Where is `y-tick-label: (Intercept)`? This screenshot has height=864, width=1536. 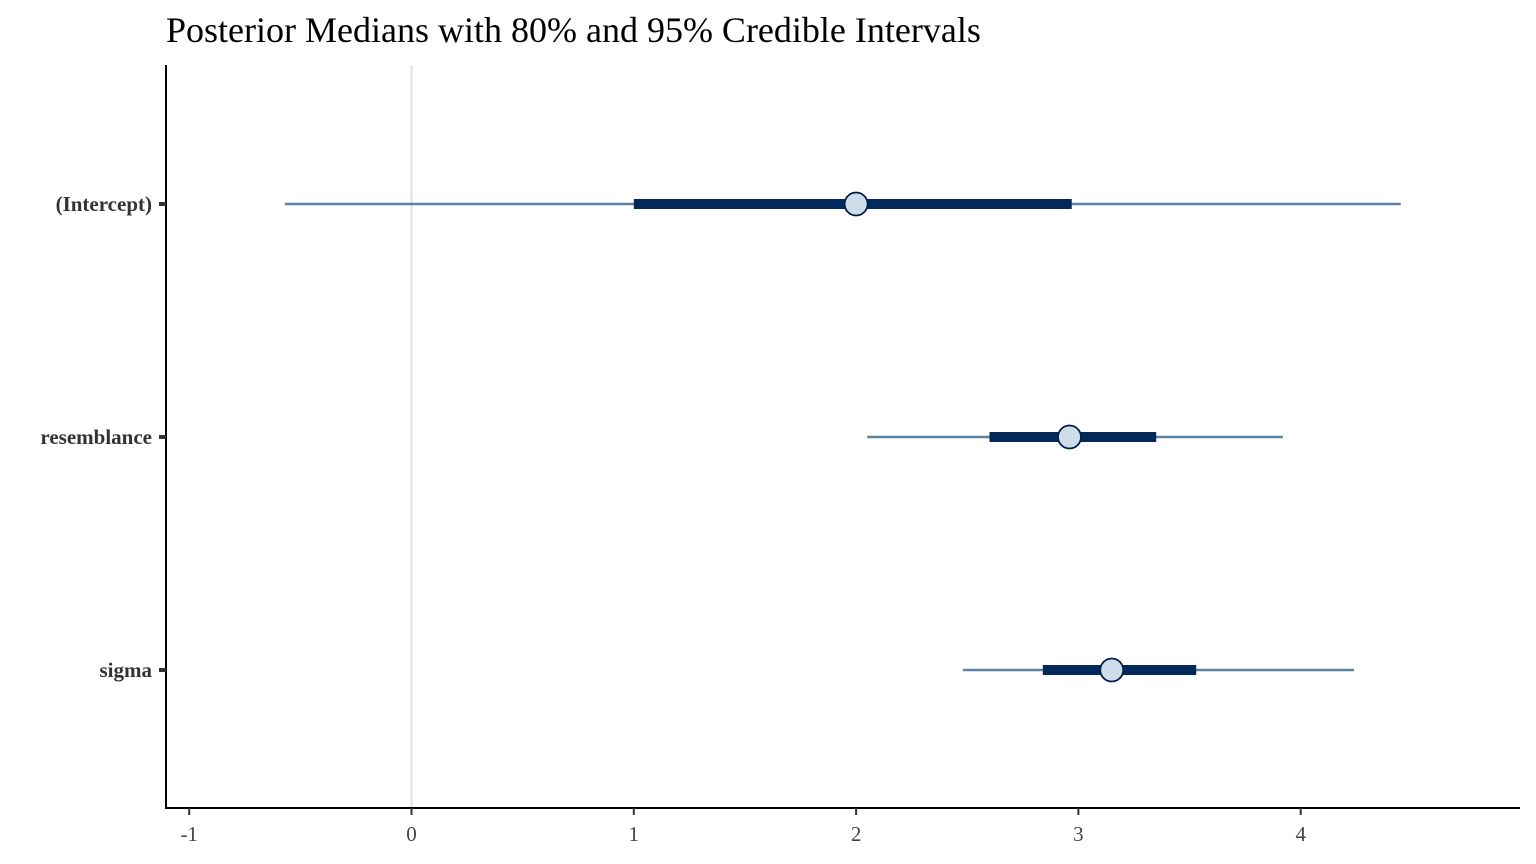
y-tick-label: (Intercept) is located at coordinates (104, 204).